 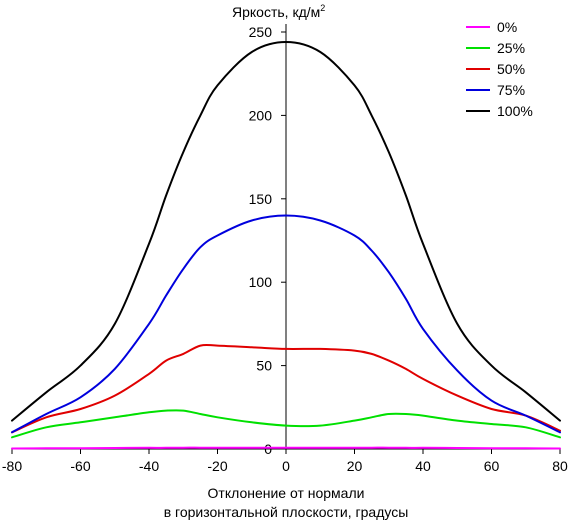 What do you see at coordinates (515, 111) in the screenshot?
I see `legend-label: 100%` at bounding box center [515, 111].